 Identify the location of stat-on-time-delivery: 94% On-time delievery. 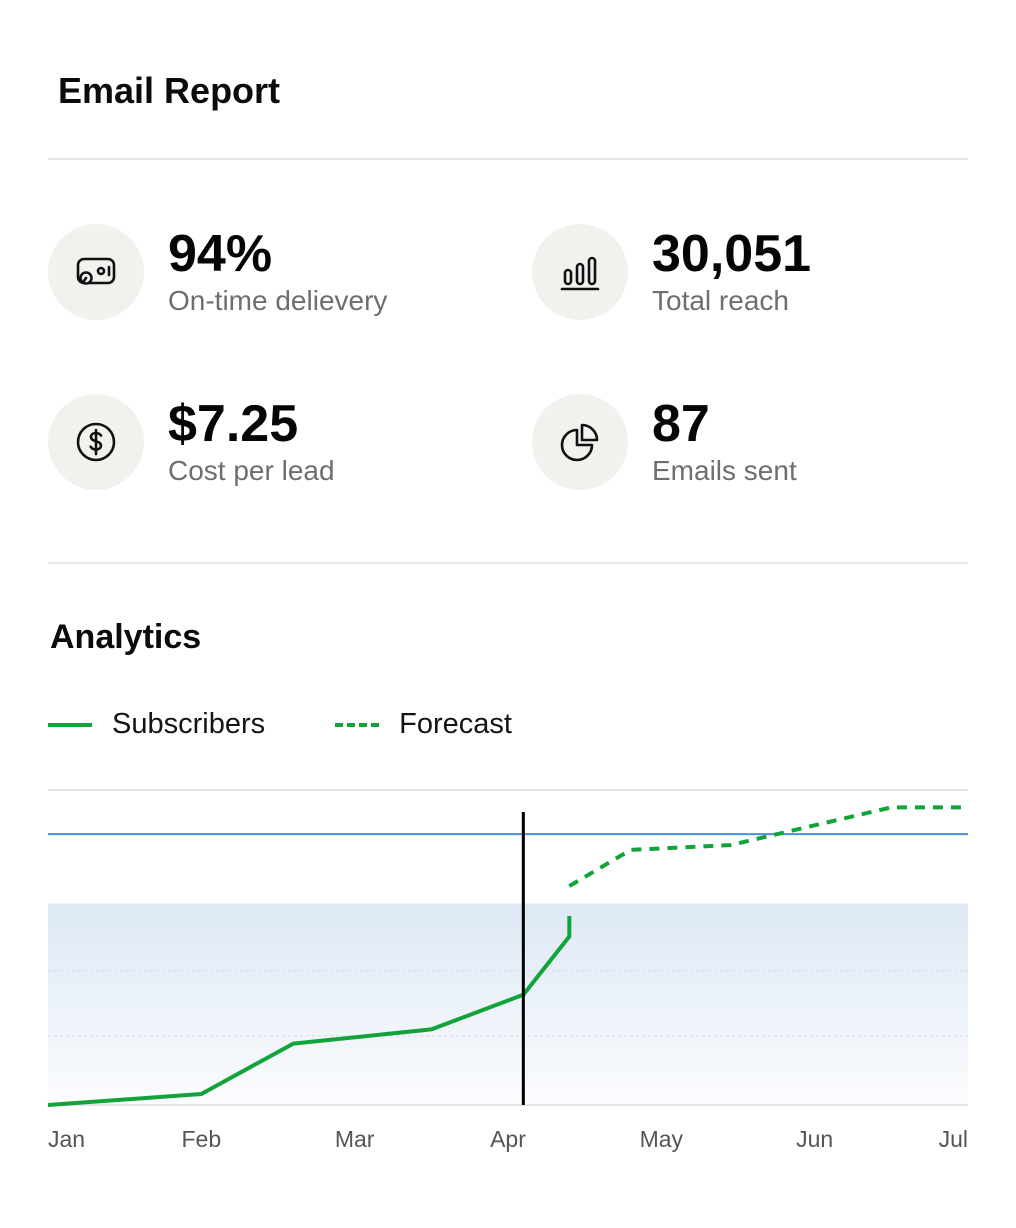
(217, 272).